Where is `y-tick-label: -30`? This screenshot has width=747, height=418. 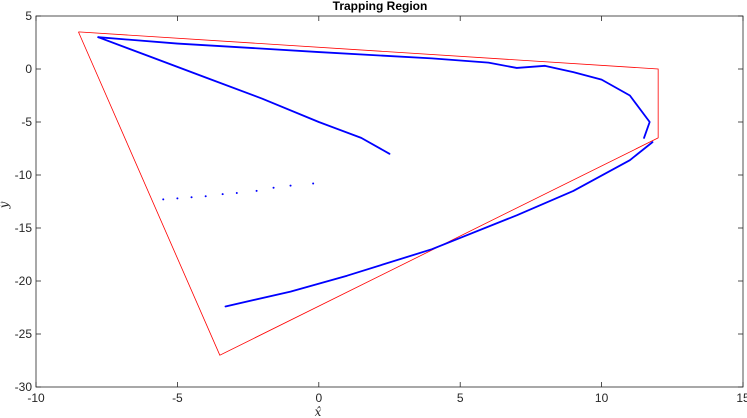 y-tick-label: -30 is located at coordinates (24, 387).